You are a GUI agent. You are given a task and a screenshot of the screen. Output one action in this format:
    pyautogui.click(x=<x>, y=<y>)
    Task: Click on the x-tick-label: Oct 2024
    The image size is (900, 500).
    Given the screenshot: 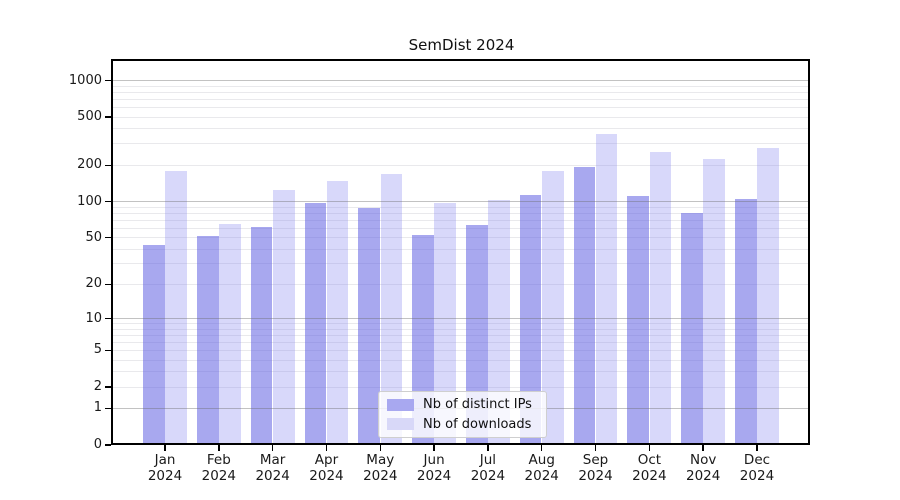 What is the action you would take?
    pyautogui.click(x=649, y=468)
    